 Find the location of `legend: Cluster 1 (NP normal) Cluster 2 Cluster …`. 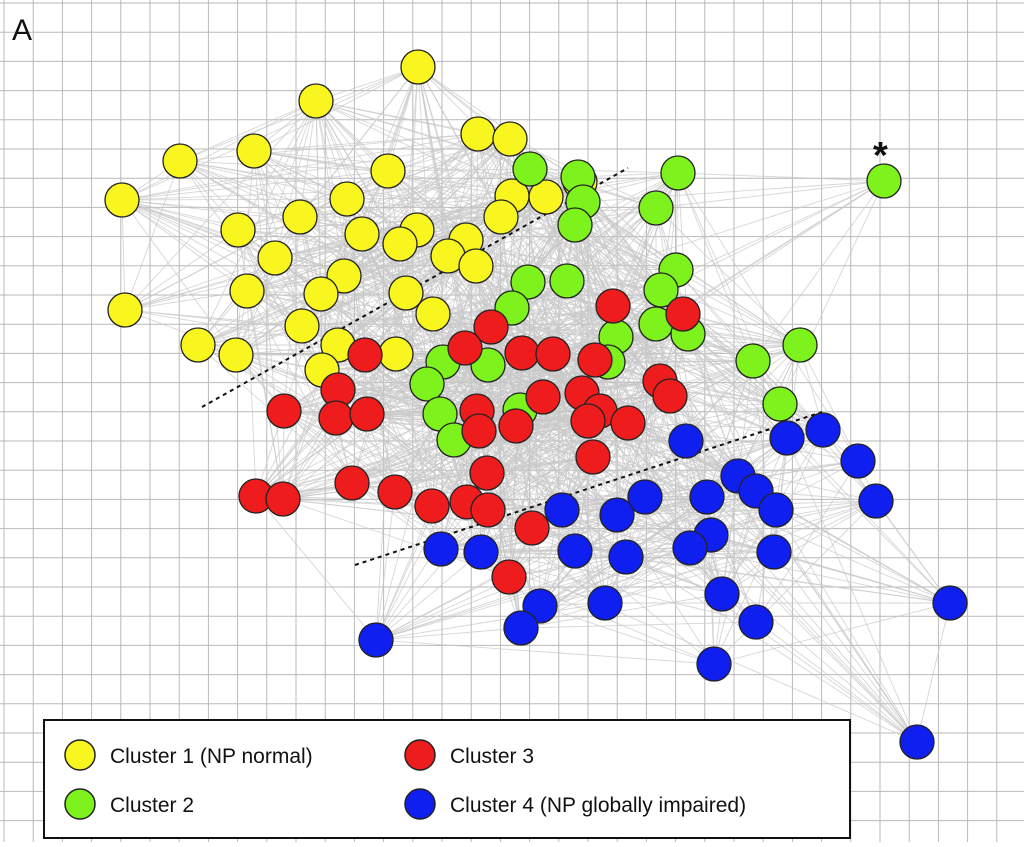

legend: Cluster 1 (NP normal) Cluster 2 Cluster … is located at coordinates (447, 779).